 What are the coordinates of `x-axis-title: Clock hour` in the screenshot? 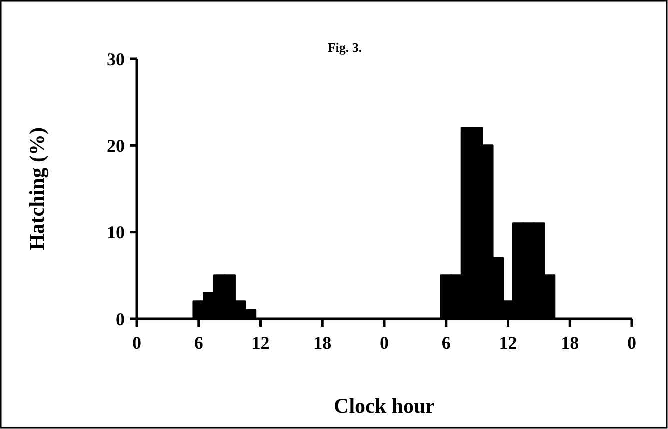 It's located at (384, 406).